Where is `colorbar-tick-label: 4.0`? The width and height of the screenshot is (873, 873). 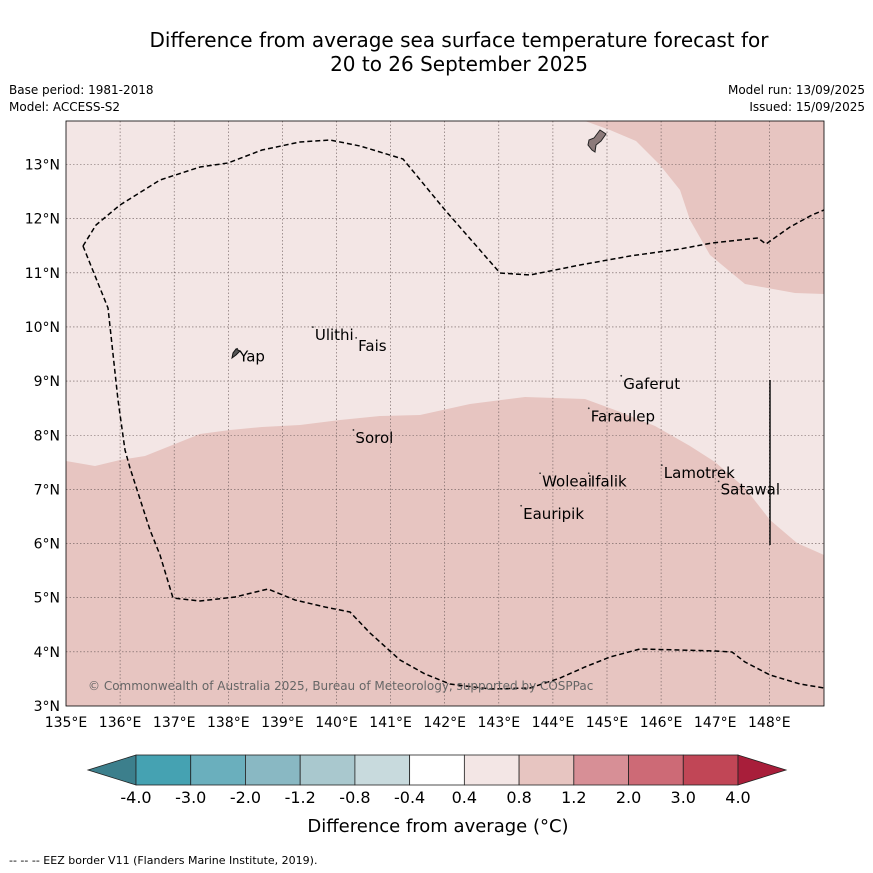 colorbar-tick-label: 4.0 is located at coordinates (737, 797).